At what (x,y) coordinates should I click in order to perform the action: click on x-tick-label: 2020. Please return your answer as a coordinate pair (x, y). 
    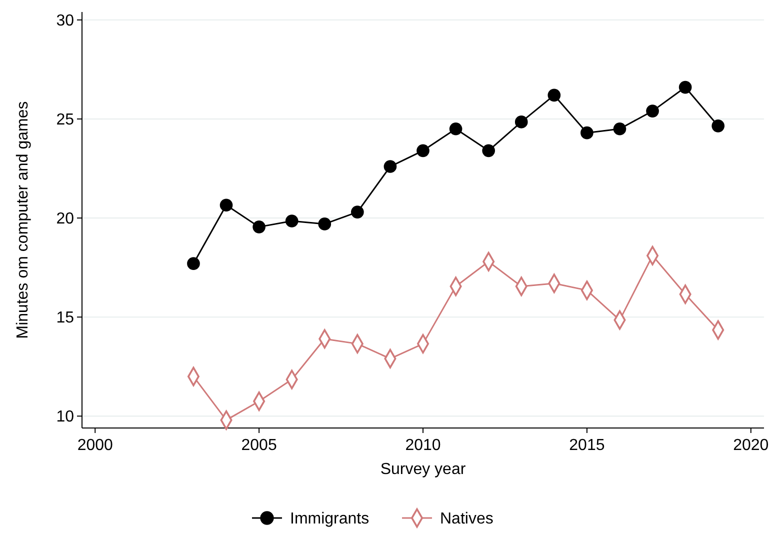
    Looking at the image, I should click on (751, 445).